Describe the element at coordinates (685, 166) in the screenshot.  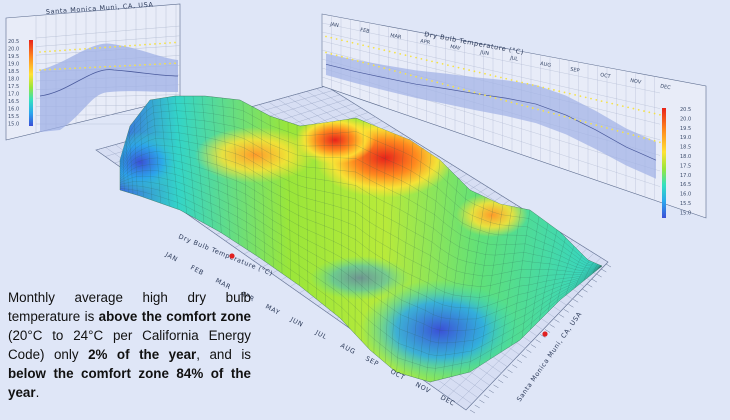
I see `right-legend-value: 17.5` at that location.